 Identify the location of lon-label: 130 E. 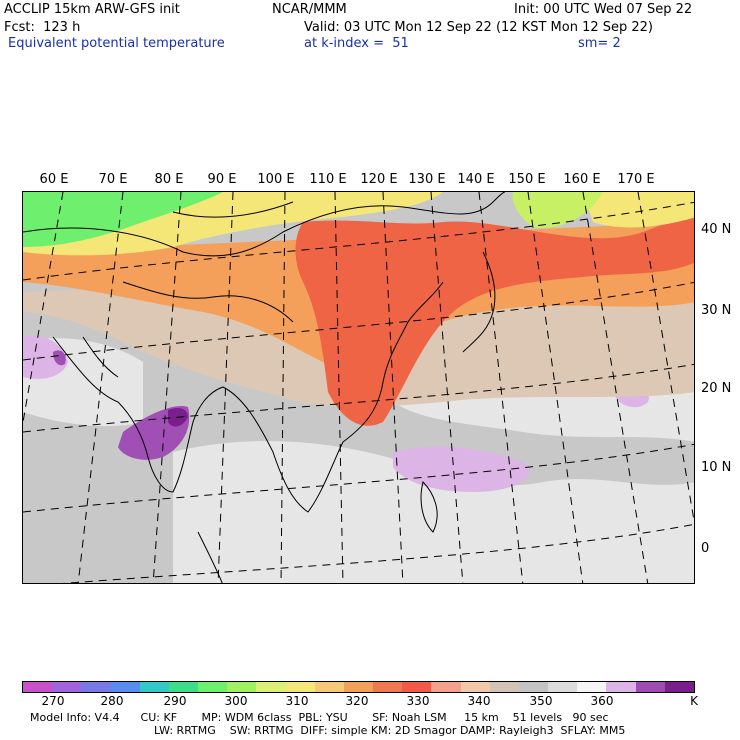
(427, 179).